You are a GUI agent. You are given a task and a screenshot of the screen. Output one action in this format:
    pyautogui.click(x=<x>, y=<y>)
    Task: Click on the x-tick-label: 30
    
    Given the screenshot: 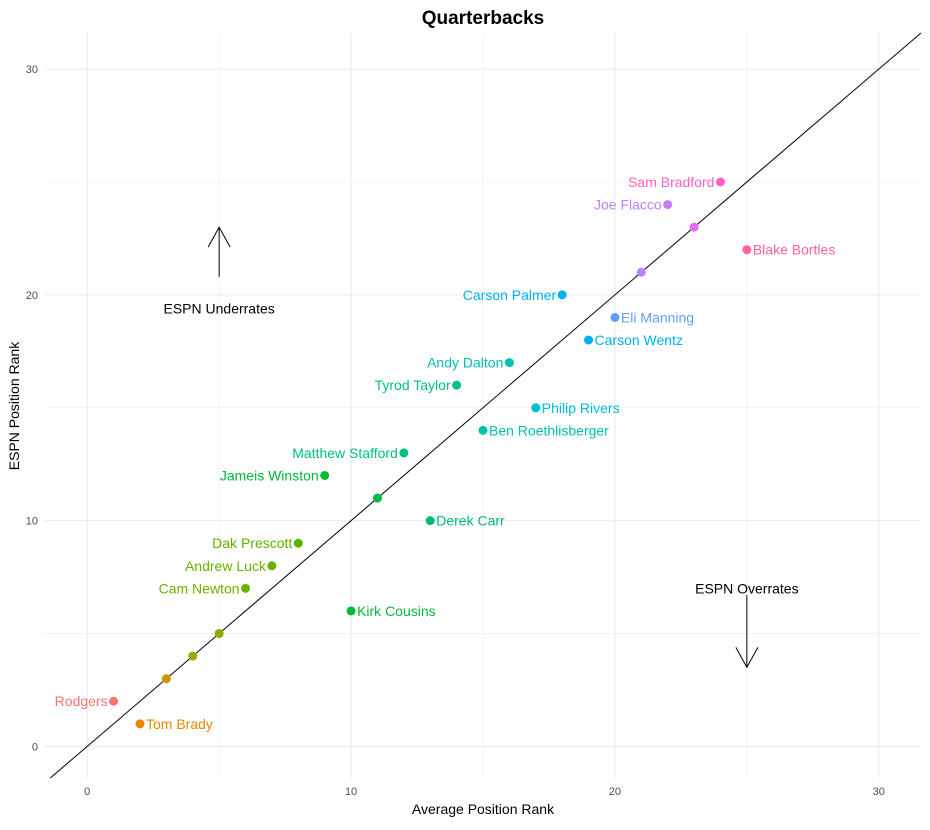 What is the action you would take?
    pyautogui.click(x=879, y=792)
    